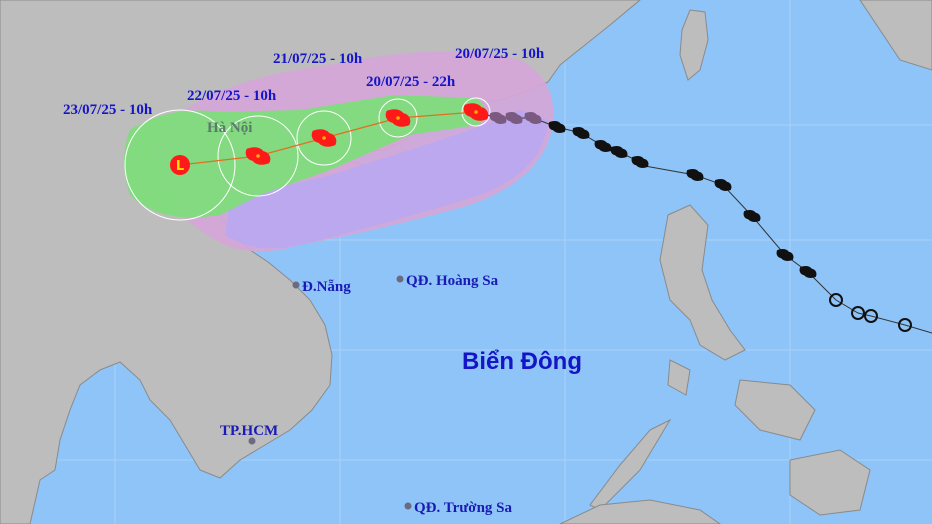 Image resolution: width=932 pixels, height=524 pixels. What do you see at coordinates (232, 96) in the screenshot?
I see `forecast-label: 22/07/25 - 10h` at bounding box center [232, 96].